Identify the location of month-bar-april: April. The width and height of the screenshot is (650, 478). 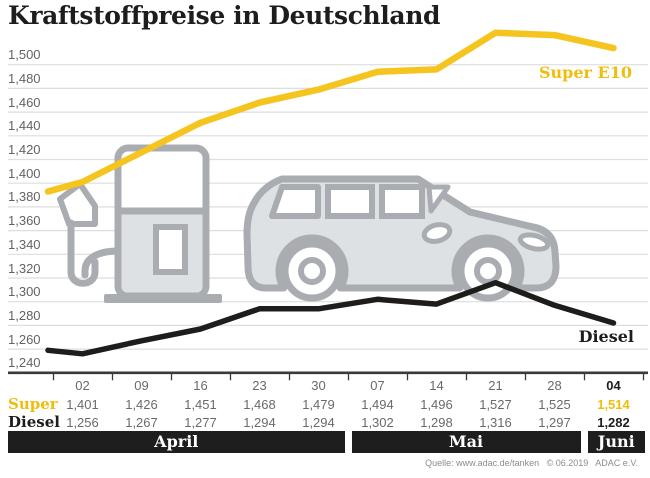
(176, 442).